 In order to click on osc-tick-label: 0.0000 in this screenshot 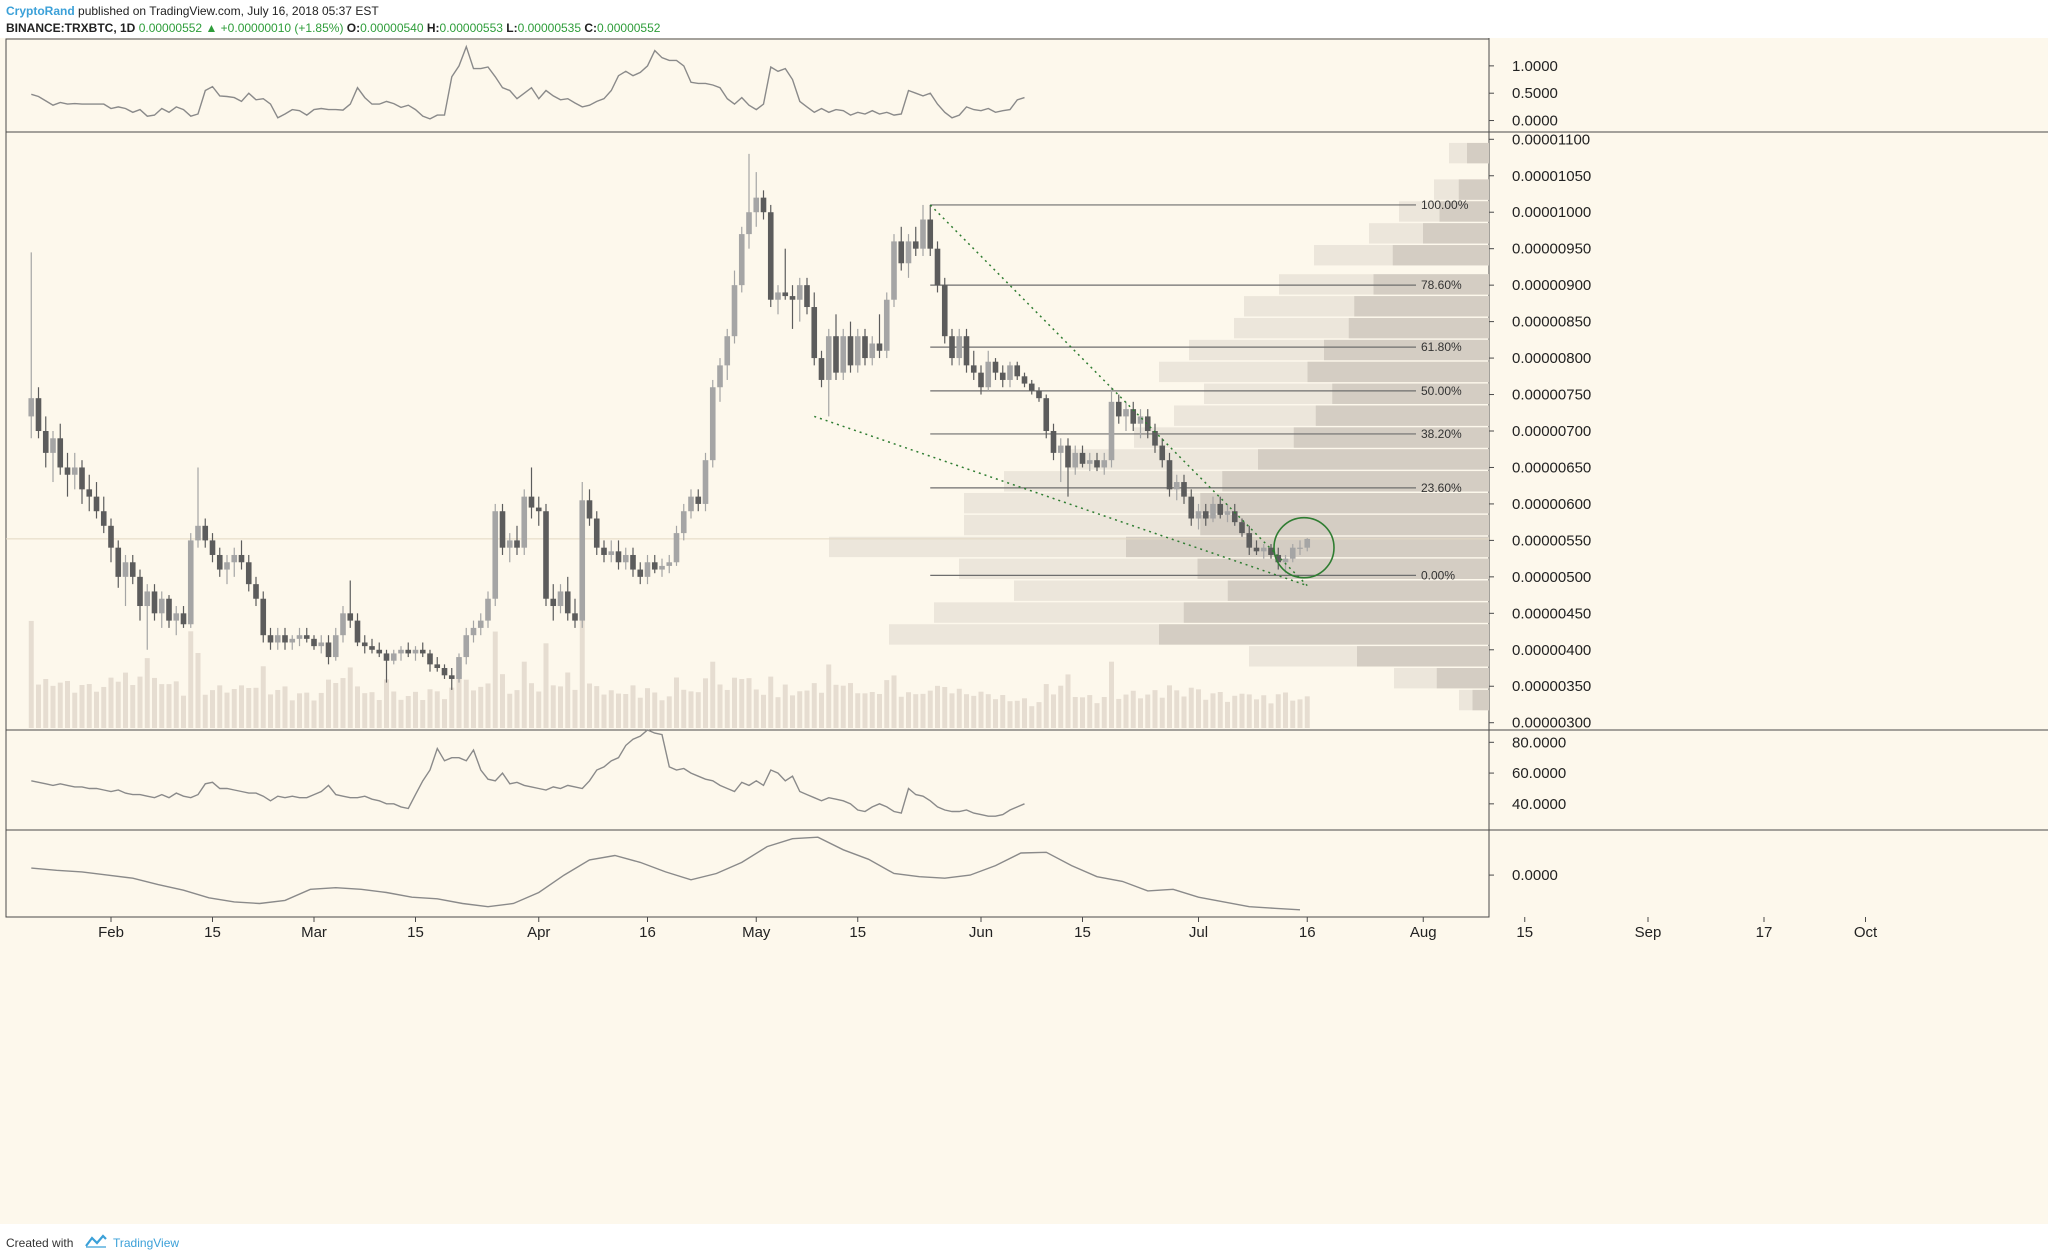, I will do `click(1535, 121)`.